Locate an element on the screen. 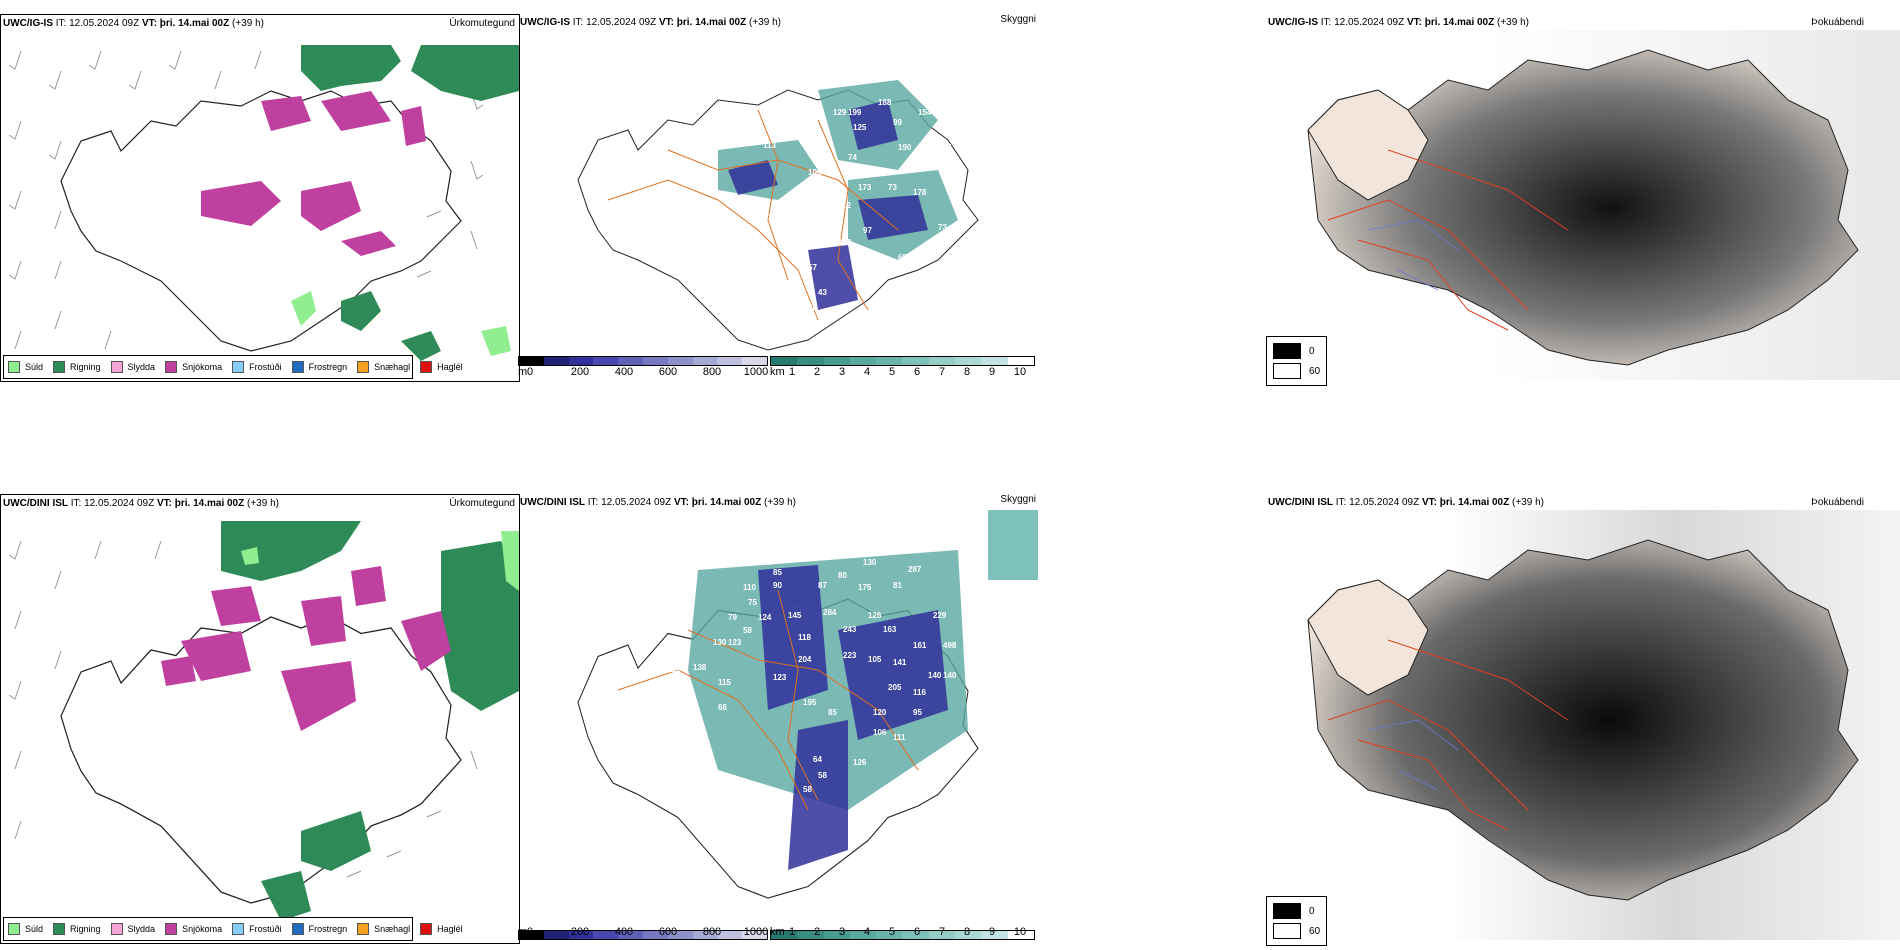 The image size is (1900, 950). svg-text: 128 is located at coordinates (765, 302).